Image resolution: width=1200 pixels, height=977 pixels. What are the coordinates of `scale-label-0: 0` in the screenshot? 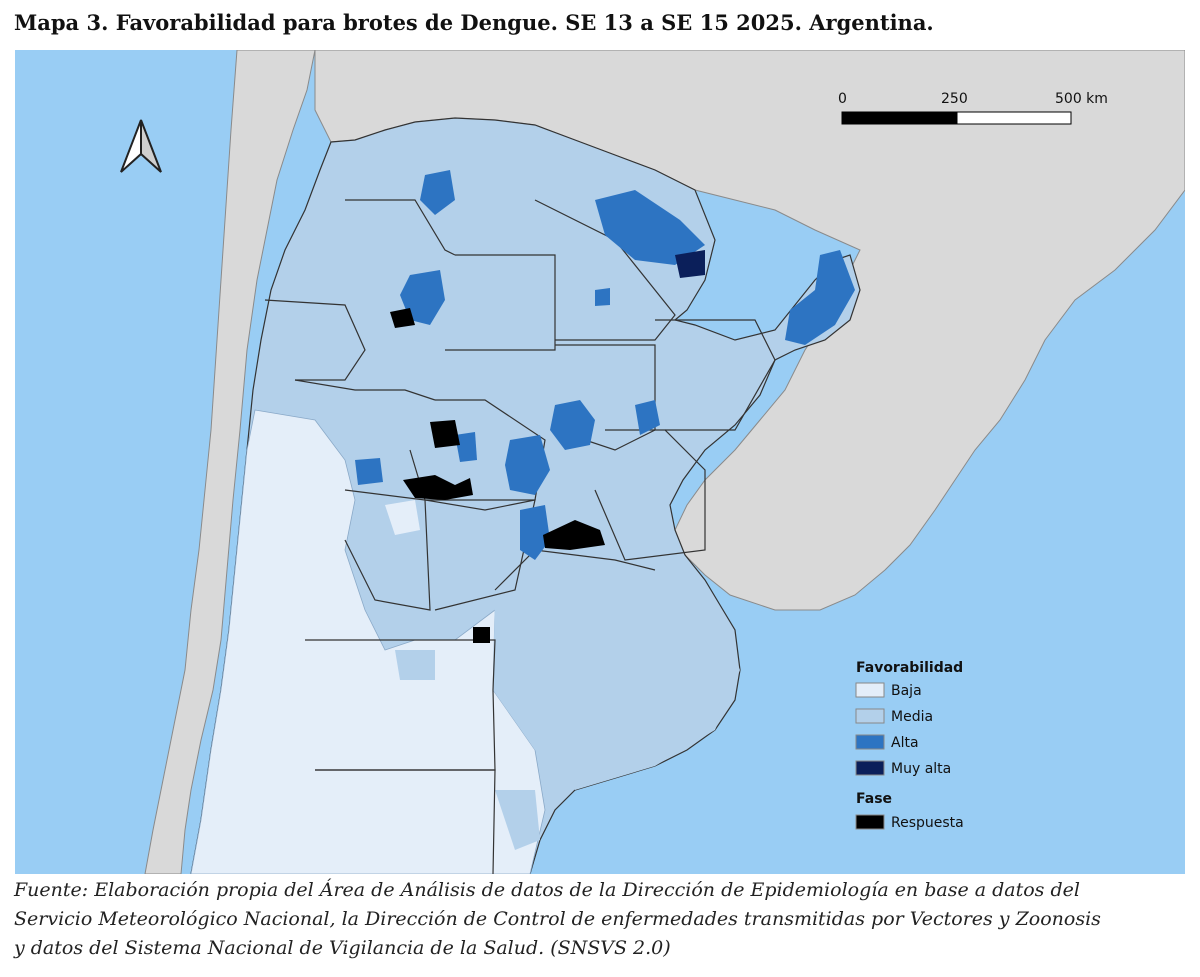 It's located at (842, 99).